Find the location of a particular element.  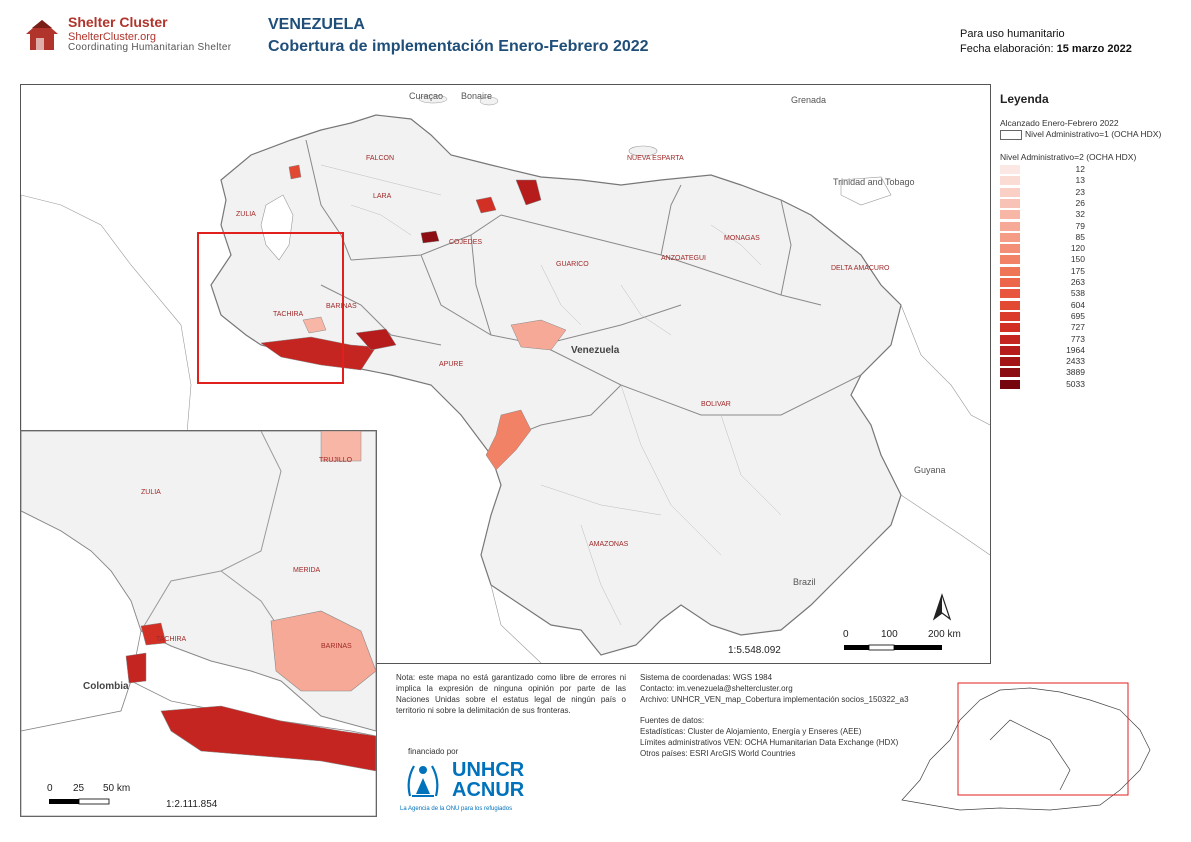

label-guyana: Guyana is located at coordinates (930, 470).